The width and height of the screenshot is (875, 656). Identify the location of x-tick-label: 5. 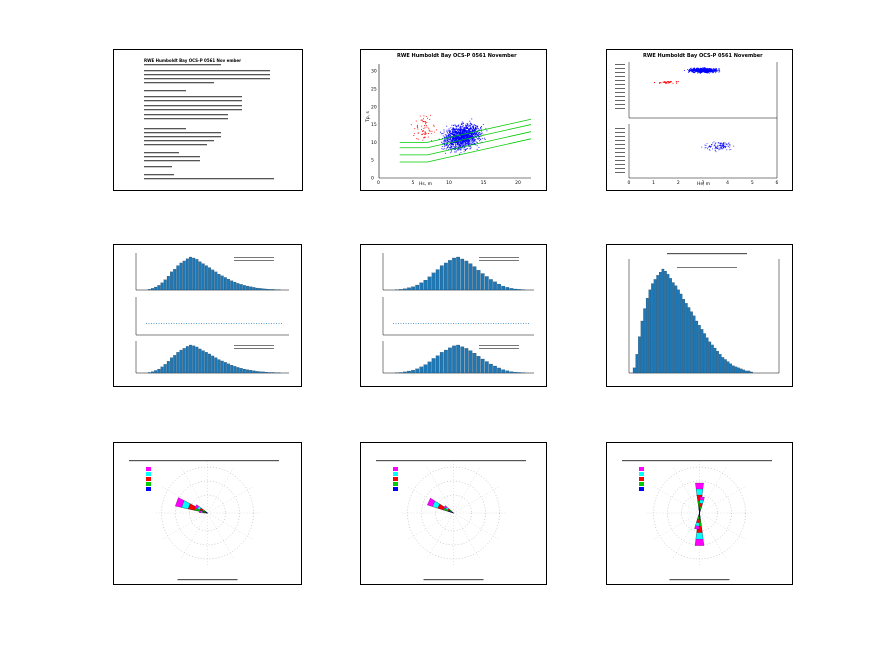
(752, 183).